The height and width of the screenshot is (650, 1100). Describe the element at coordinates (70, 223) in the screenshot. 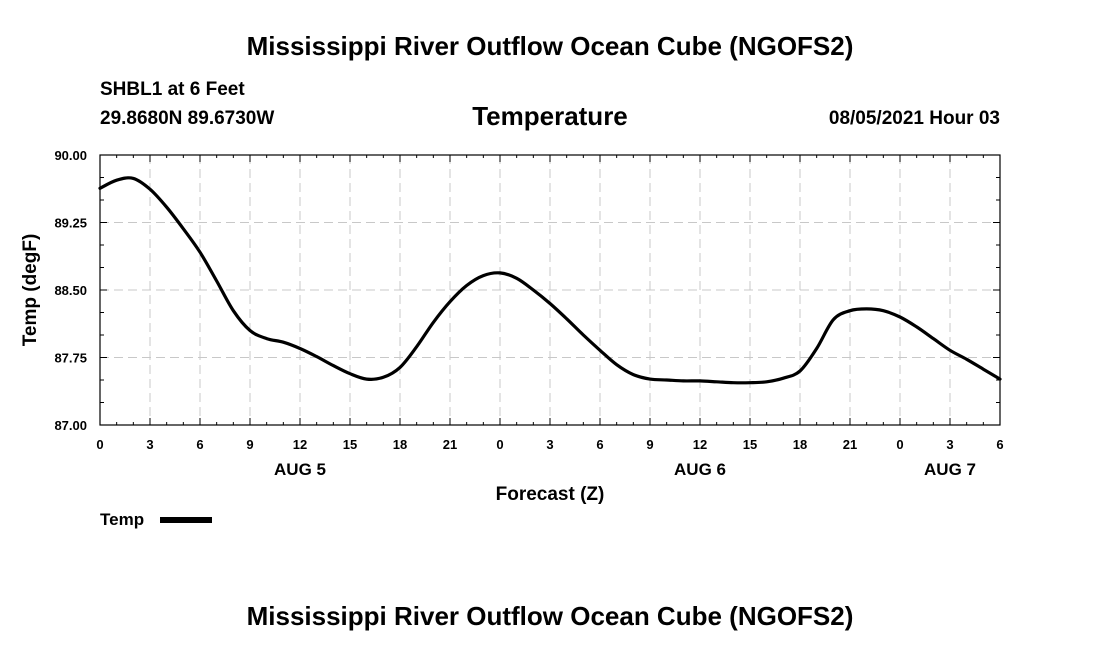

I see `y-tick-label-3: 89.25` at that location.